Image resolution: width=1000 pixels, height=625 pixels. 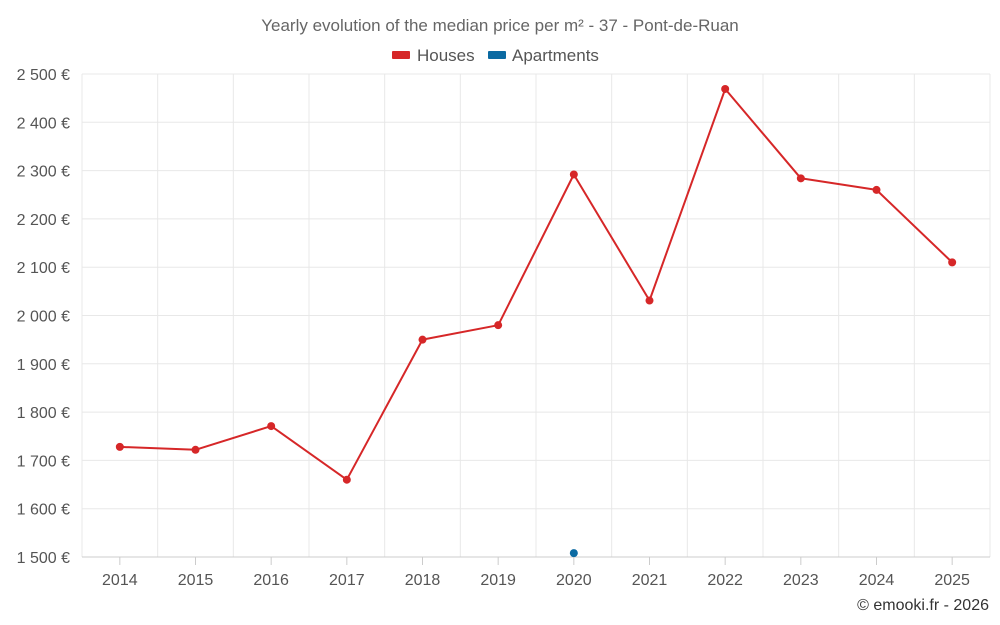 I want to click on y-tick-label: 2 000 €, so click(x=43, y=317).